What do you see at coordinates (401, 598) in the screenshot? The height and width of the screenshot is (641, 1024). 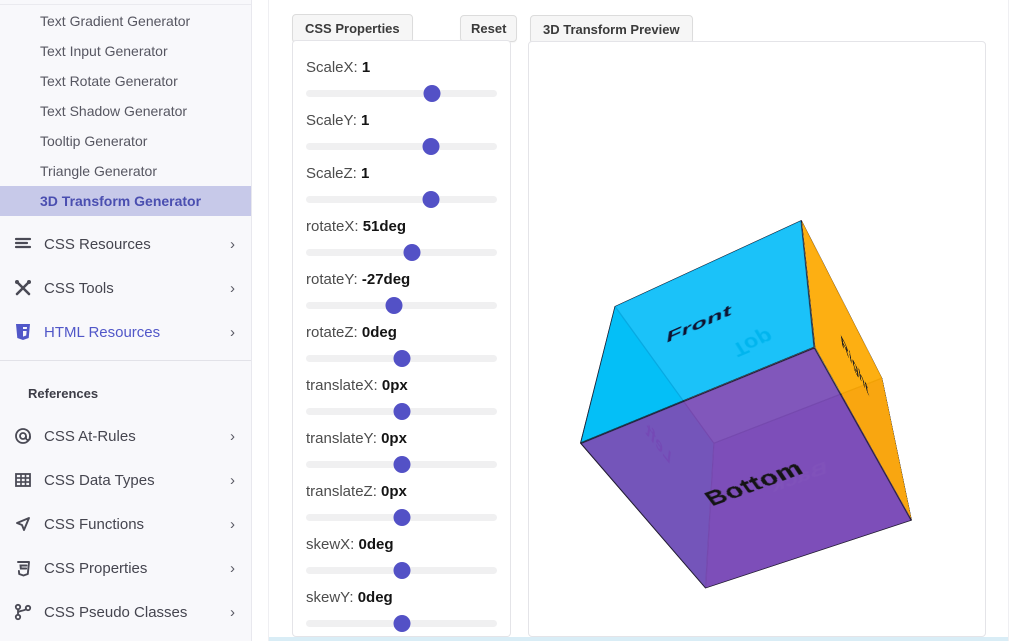 I see `slider-label: skewY: 0deg` at bounding box center [401, 598].